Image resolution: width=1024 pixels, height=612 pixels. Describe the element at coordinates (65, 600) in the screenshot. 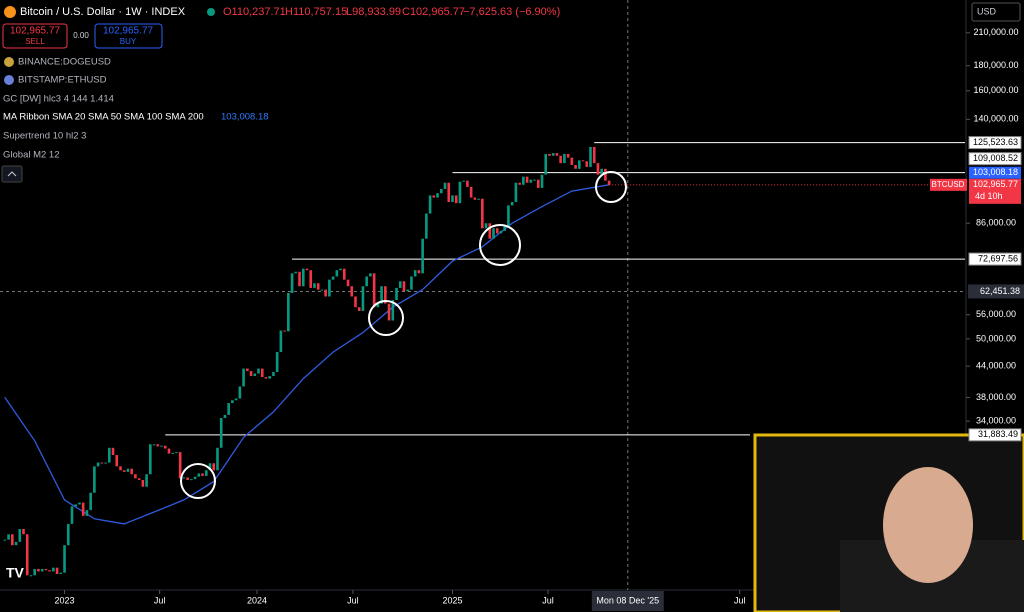

I see `x-tick-label: 2023` at that location.